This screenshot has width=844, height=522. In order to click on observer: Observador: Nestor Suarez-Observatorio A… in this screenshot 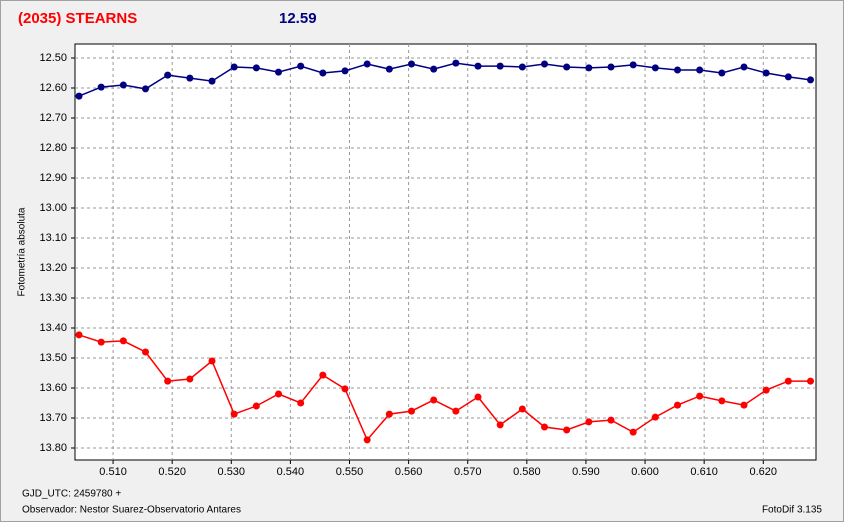, I will do `click(131, 510)`.